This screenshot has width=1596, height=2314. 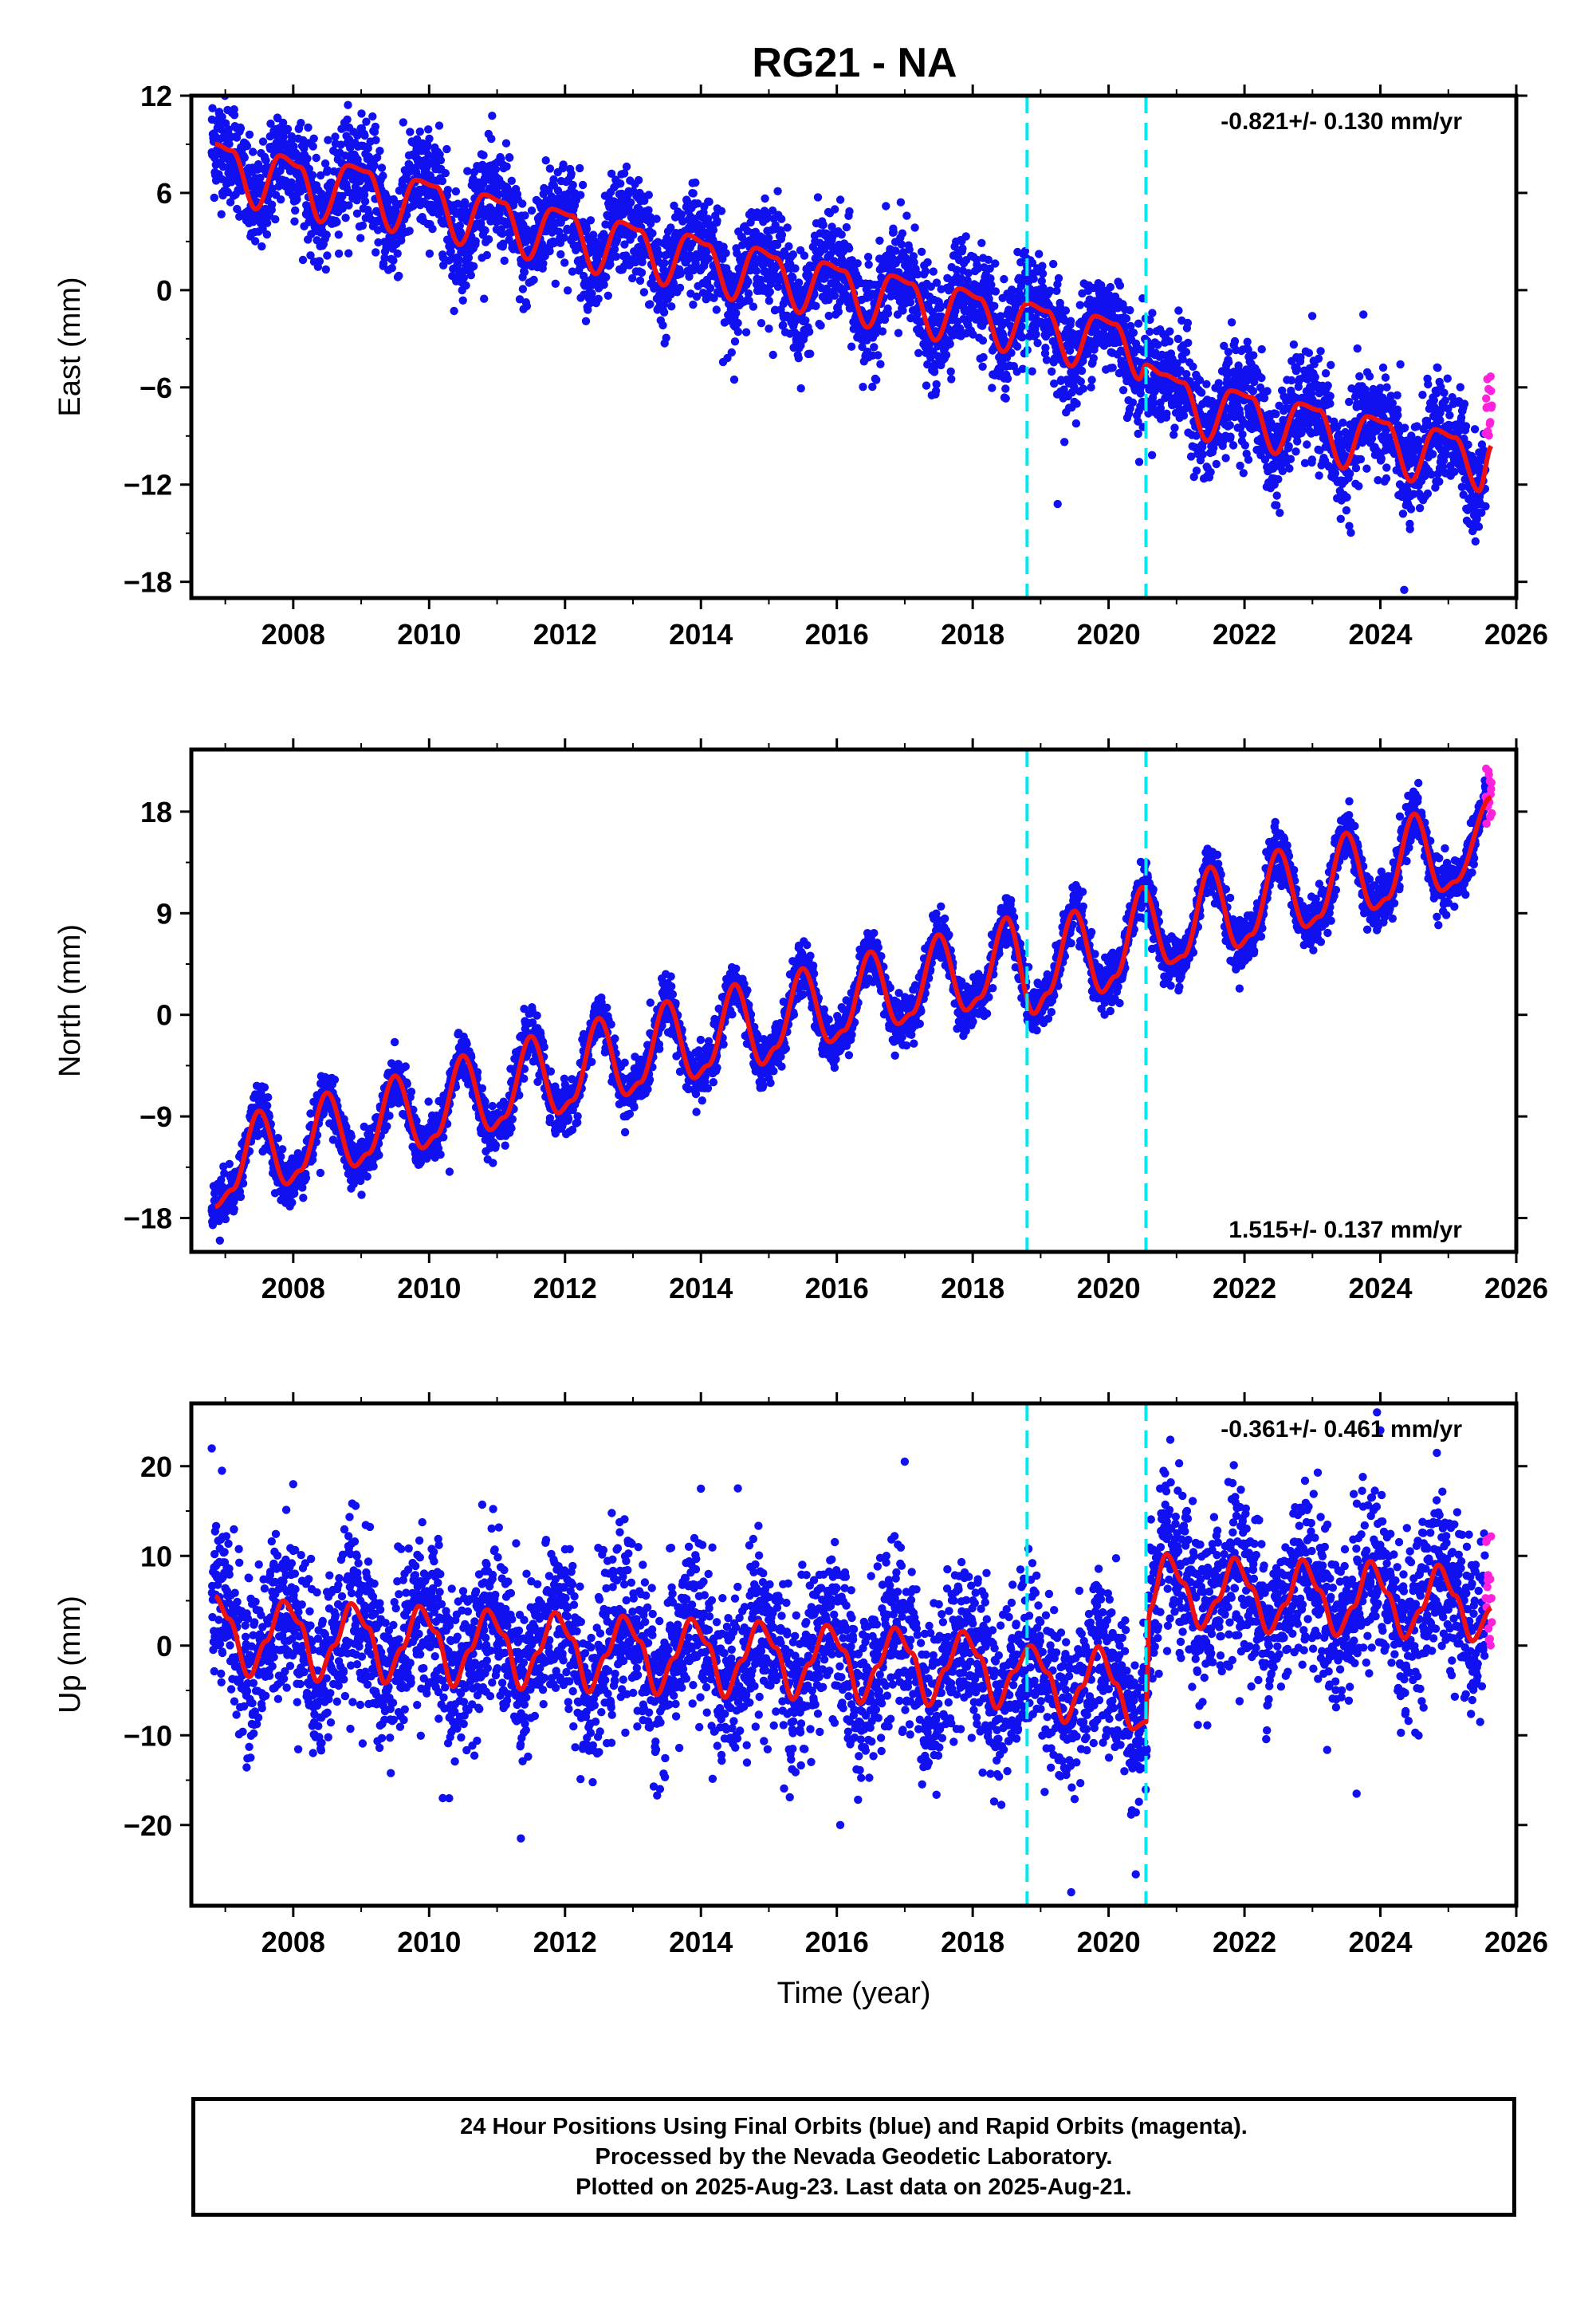 What do you see at coordinates (1380, 634) in the screenshot?
I see `east-xtick-label: 2024` at bounding box center [1380, 634].